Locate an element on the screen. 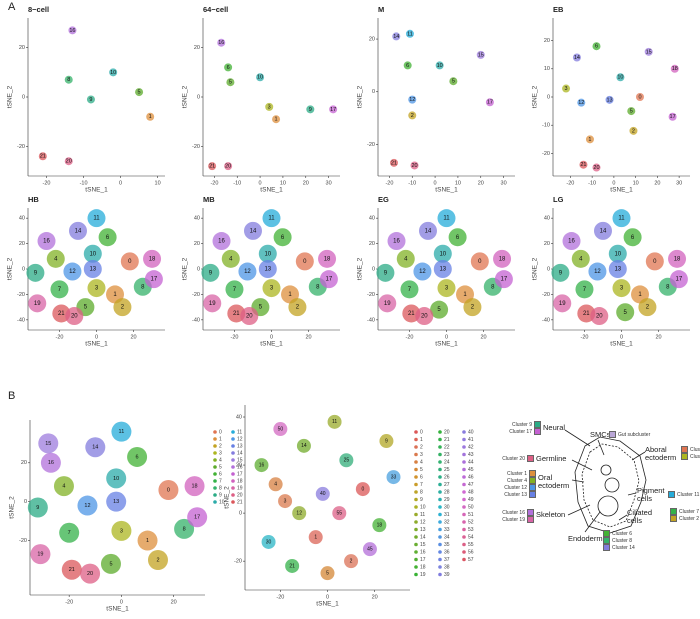 Image resolution: width=700 pixels, height=619 pixels. cluster-label: 7 is located at coordinates (60, 290).